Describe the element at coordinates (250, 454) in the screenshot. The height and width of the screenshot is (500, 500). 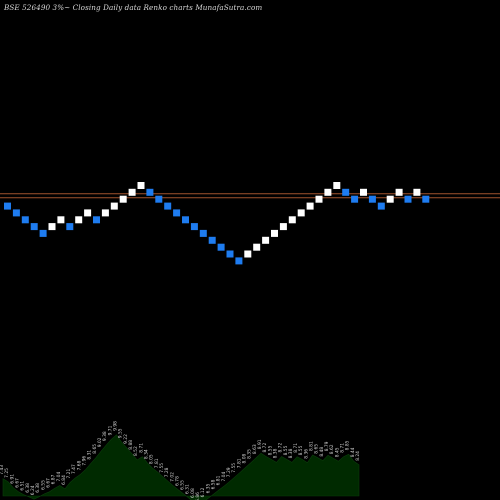
I see `volume-label: 8.35` at that location.